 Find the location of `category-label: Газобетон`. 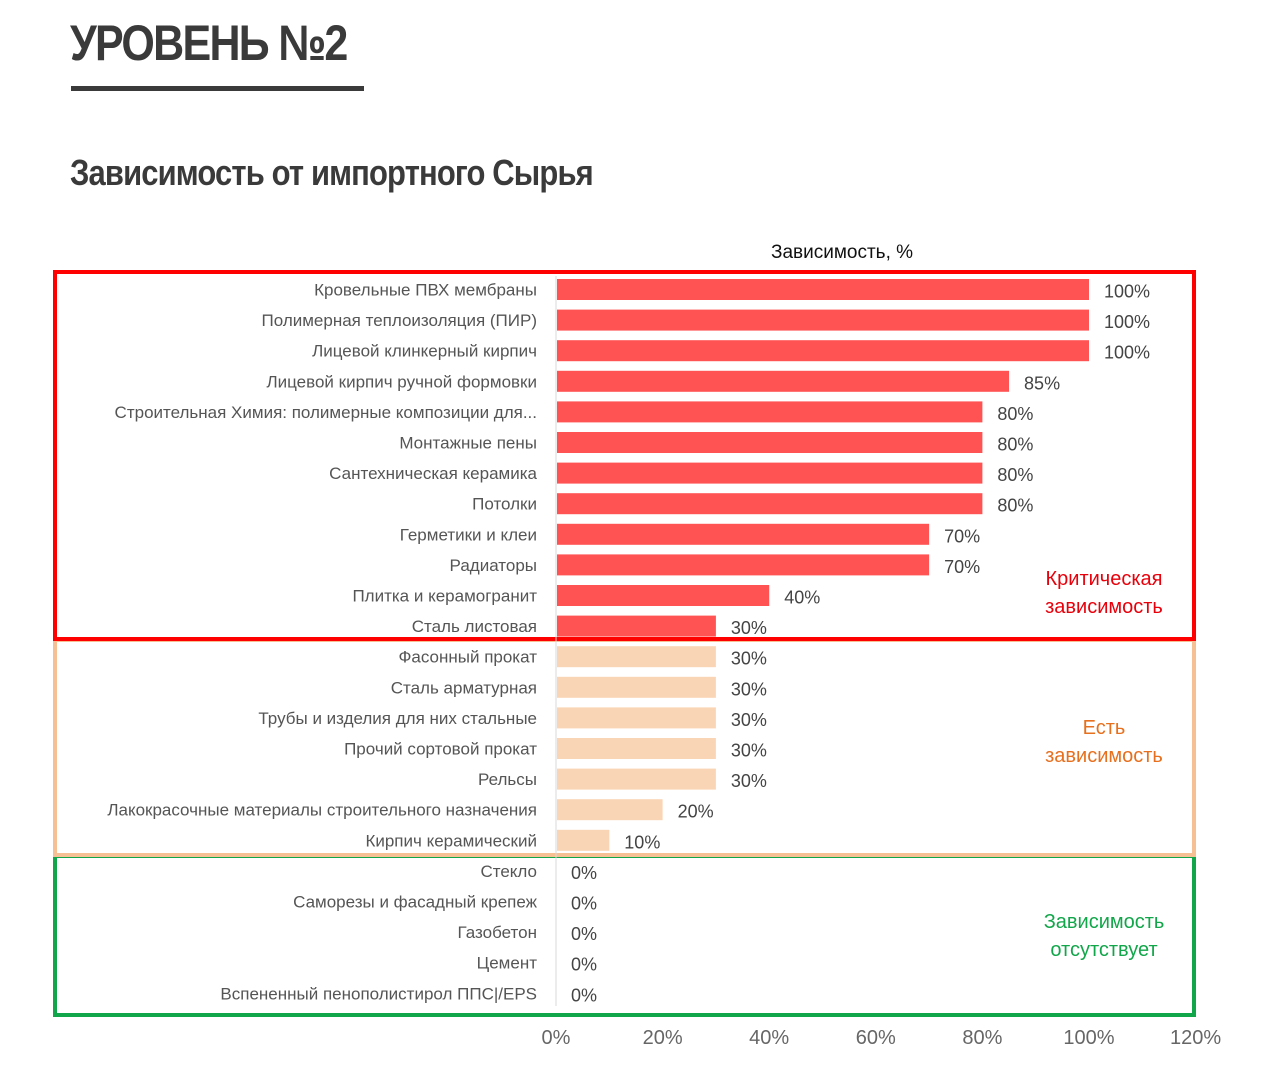

category-label: Газобетон is located at coordinates (497, 932).